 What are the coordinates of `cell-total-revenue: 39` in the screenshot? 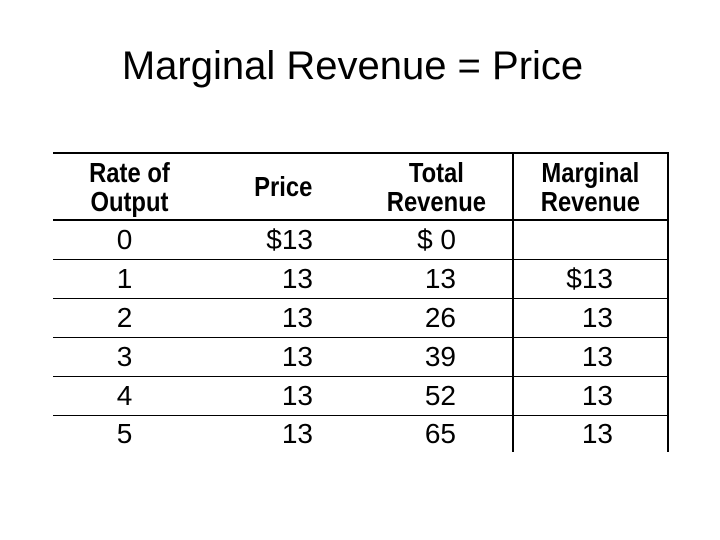 It's located at (440, 356).